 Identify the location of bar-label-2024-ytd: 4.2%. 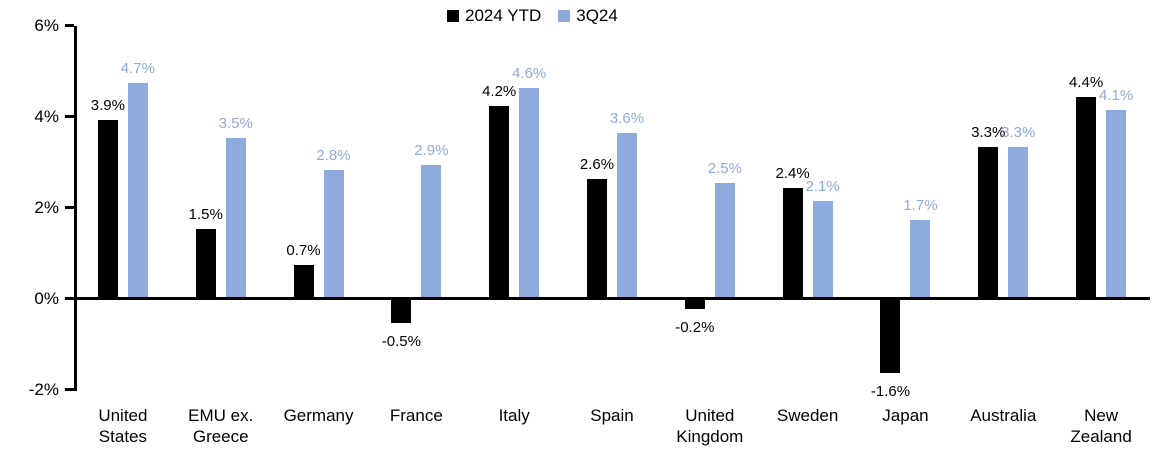
(499, 91).